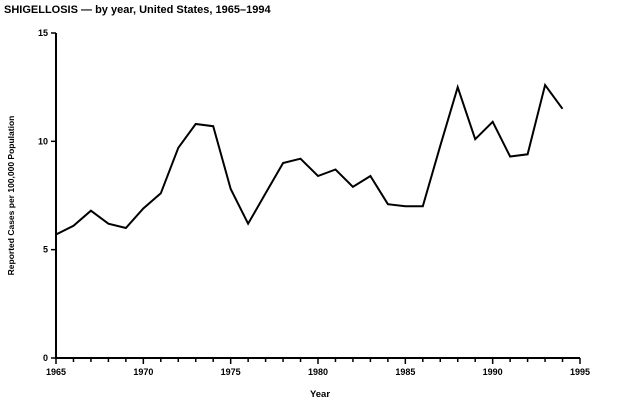 This screenshot has width=622, height=411. Describe the element at coordinates (405, 372) in the screenshot. I see `x-tick-label: 1985` at that location.